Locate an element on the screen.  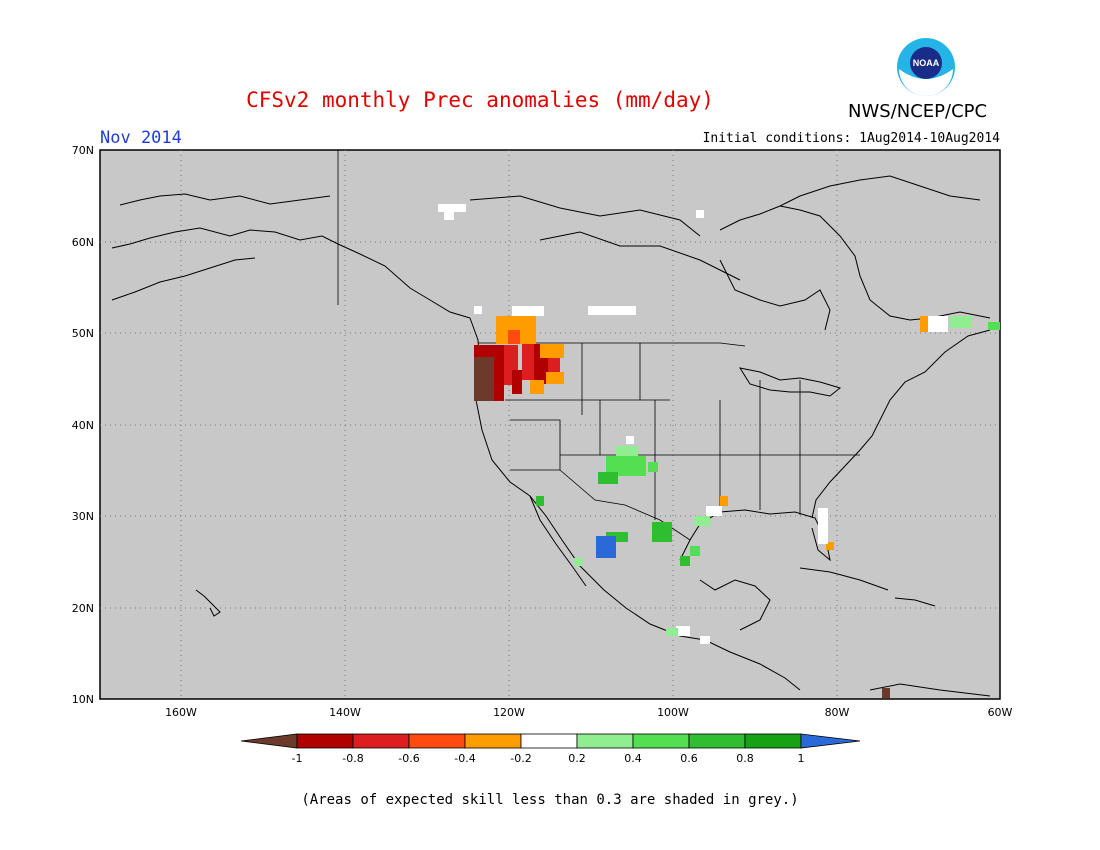
legend-tick: -0.6 is located at coordinates (408, 758).